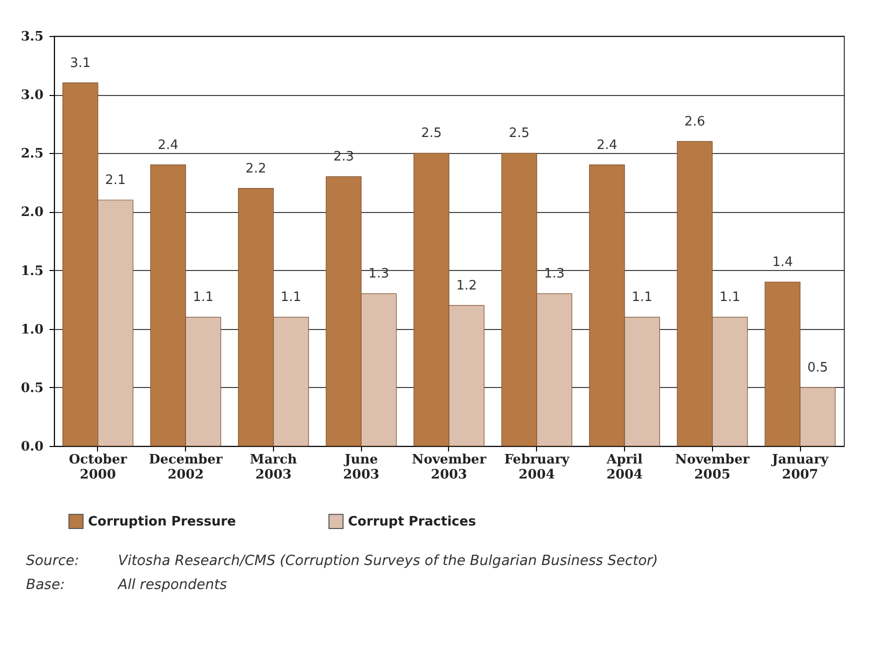 This screenshot has height=653, width=883. I want to click on y-tick-label: 0.0, so click(32, 447).